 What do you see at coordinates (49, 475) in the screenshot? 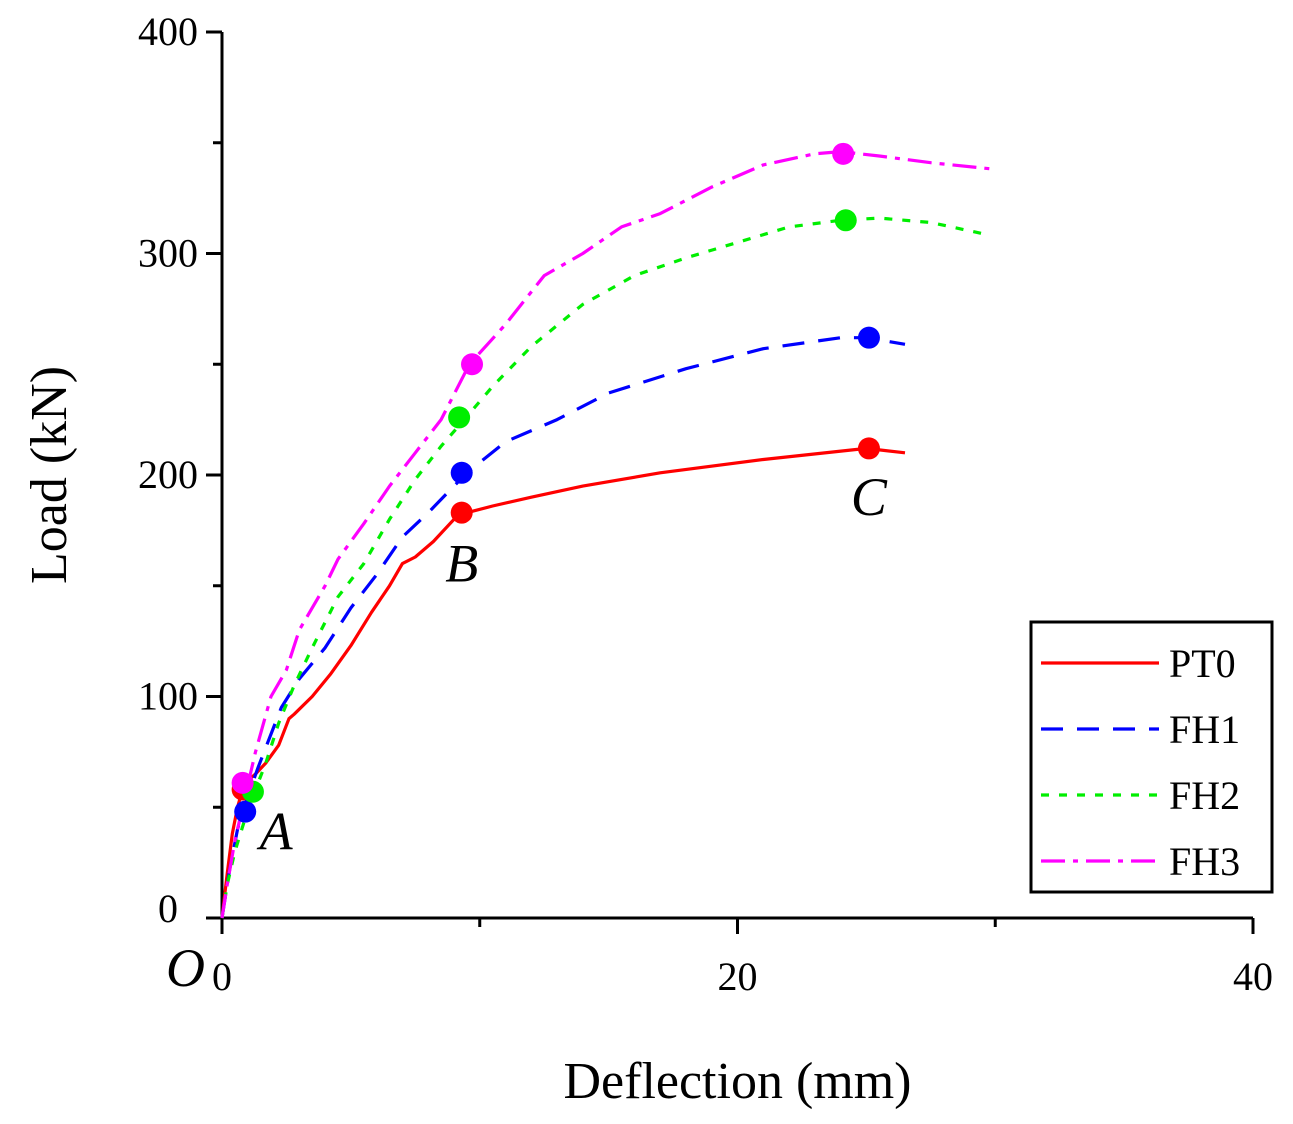
I see `y-axis-title: Load (kN)` at bounding box center [49, 475].